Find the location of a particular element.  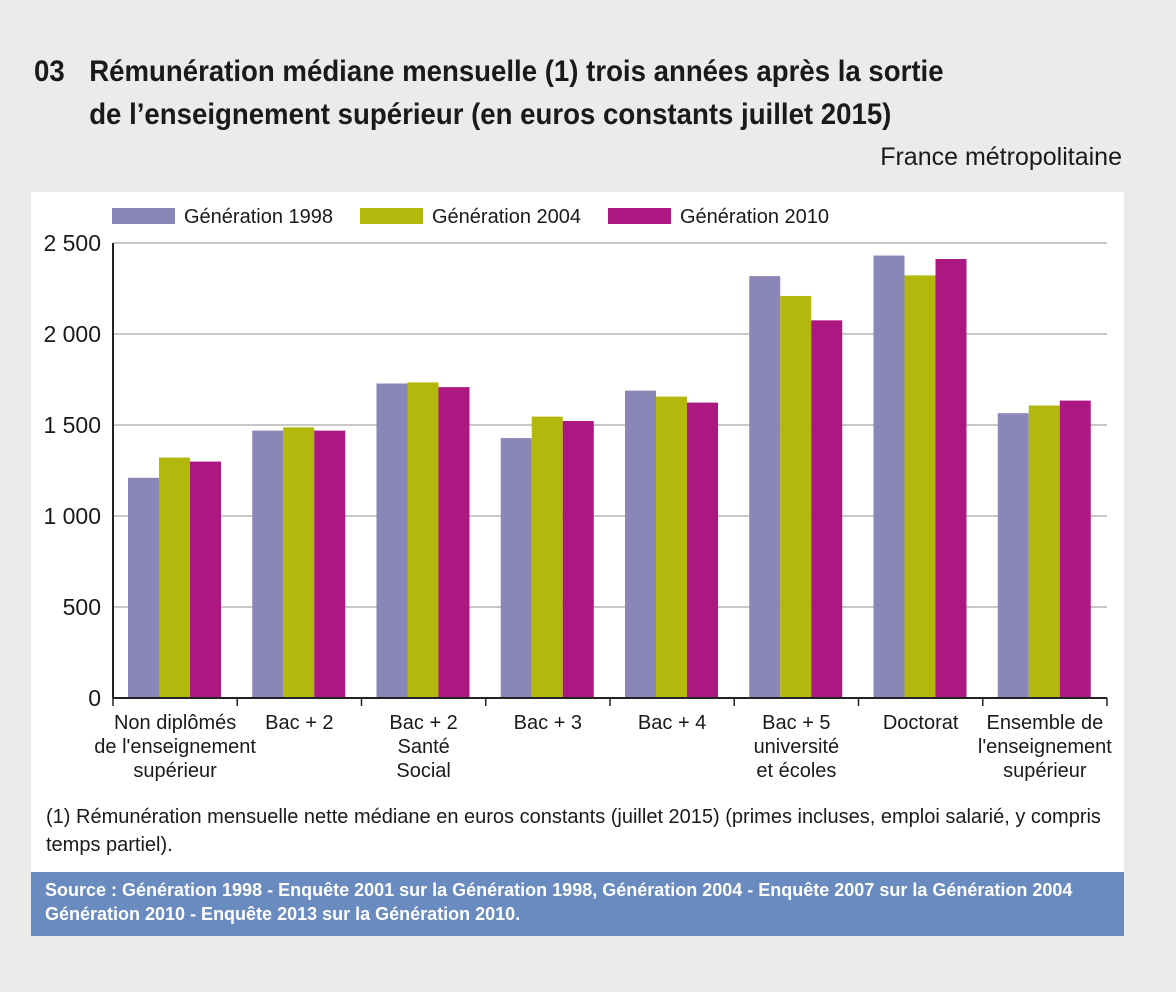

chart-subtitle: France métropolitaine is located at coordinates (1001, 157).